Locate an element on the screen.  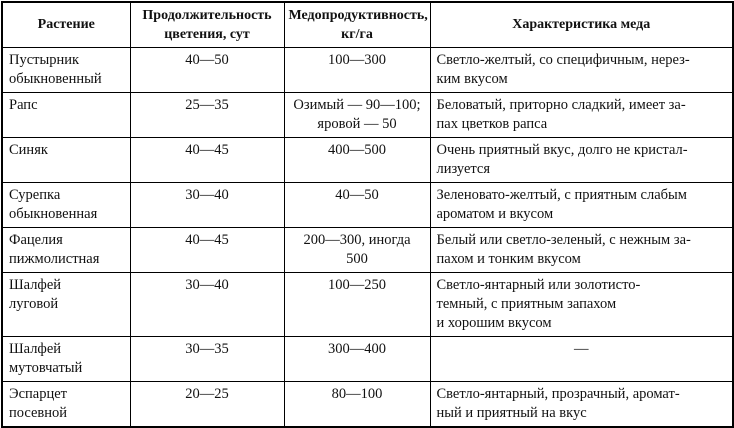
cell-plant: Рапс is located at coordinates (66, 114).